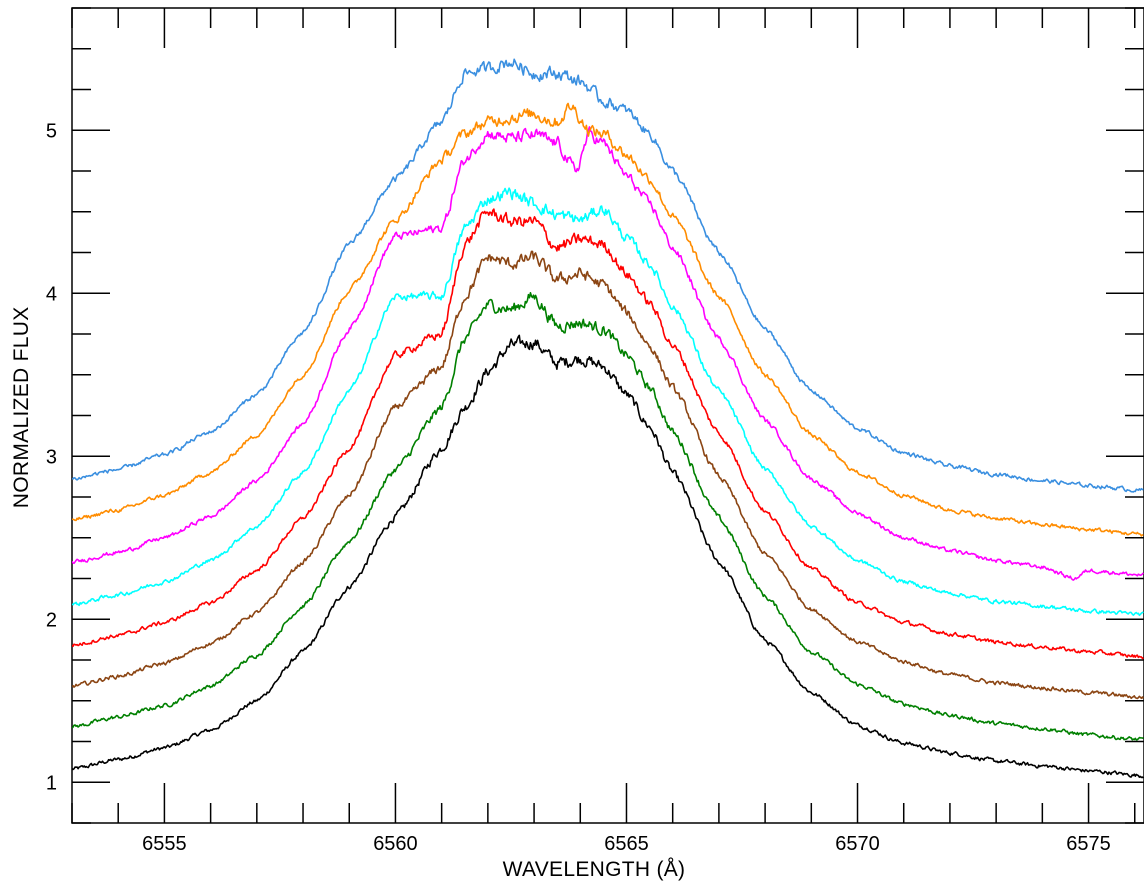  Describe the element at coordinates (51, 783) in the screenshot. I see `y-tick-label: 1` at that location.